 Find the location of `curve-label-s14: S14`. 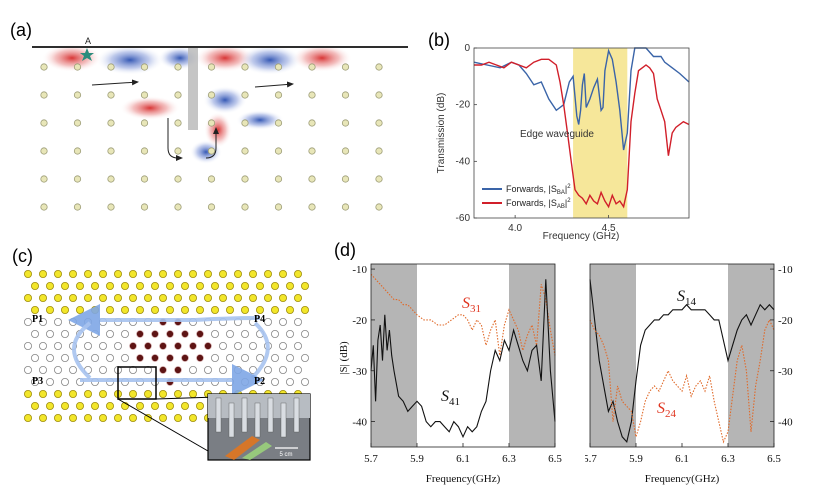

curve-label-s14: S14 is located at coordinates (687, 298).